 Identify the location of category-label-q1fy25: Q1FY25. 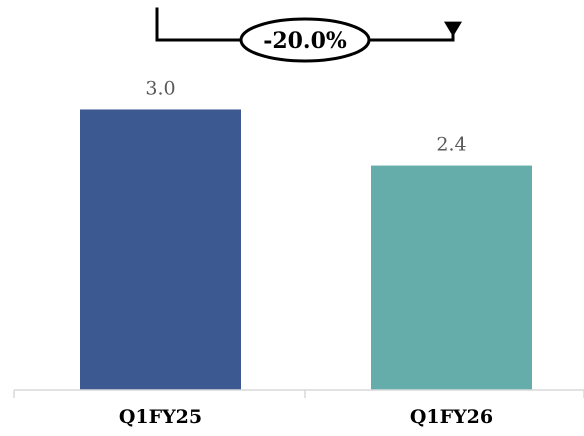
(160, 417).